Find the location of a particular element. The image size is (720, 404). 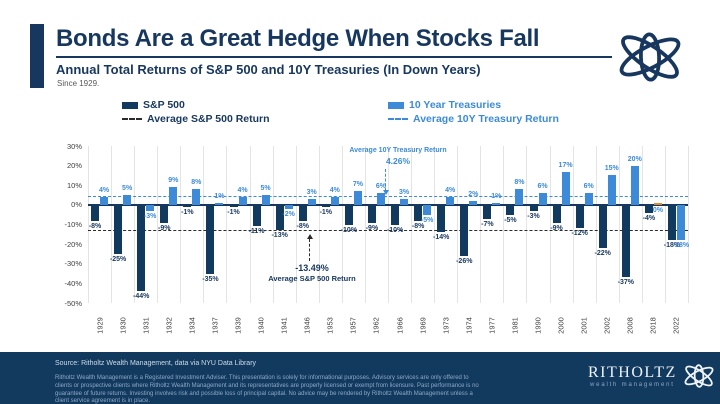

y-axis-tick-label: 10% is located at coordinates (74, 185).